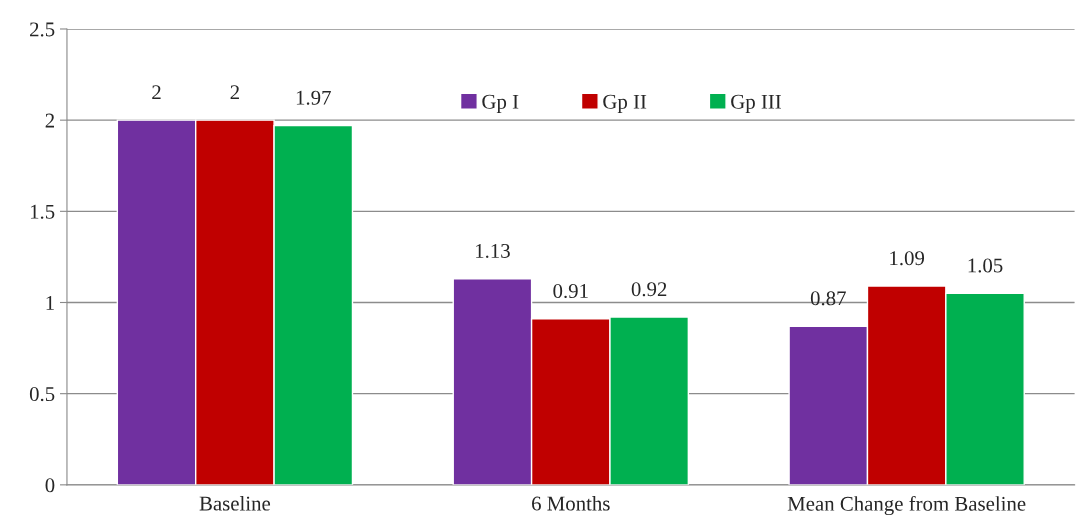  I want to click on y-tick-label: 0.5, so click(42, 394).